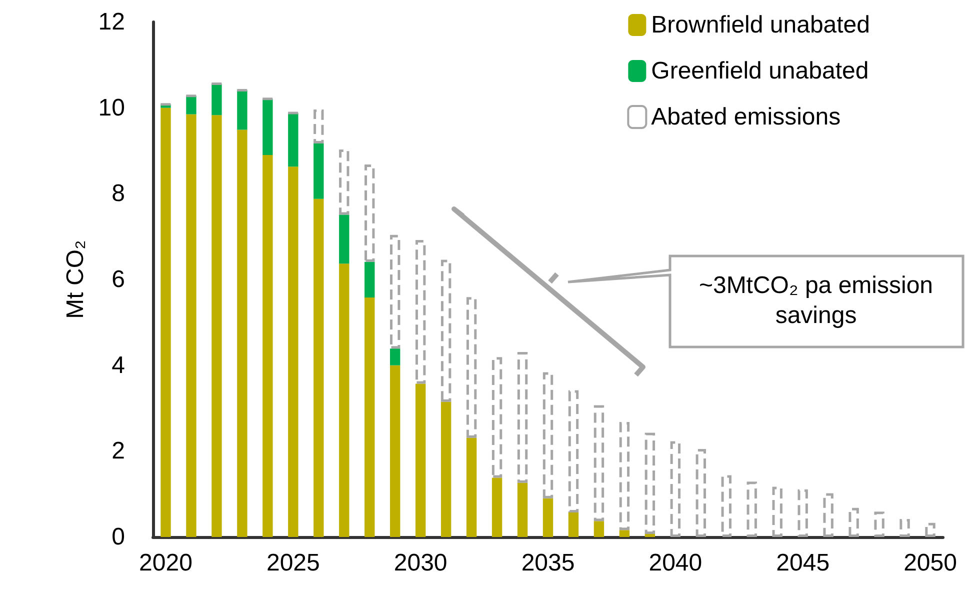 The height and width of the screenshot is (599, 965). What do you see at coordinates (816, 301) in the screenshot?
I see `annotation: ~3MtCO₂ pa emission savings` at bounding box center [816, 301].